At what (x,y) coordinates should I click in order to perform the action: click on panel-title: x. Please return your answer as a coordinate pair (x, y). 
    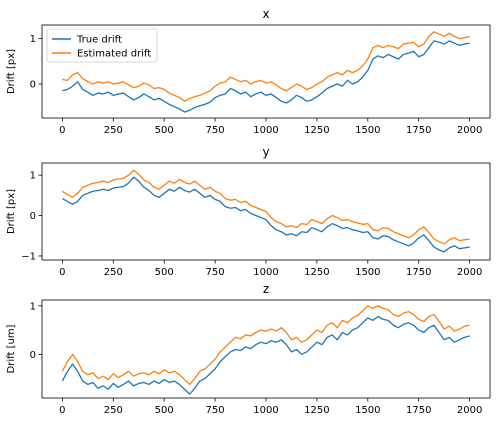
    Looking at the image, I should click on (265, 14).